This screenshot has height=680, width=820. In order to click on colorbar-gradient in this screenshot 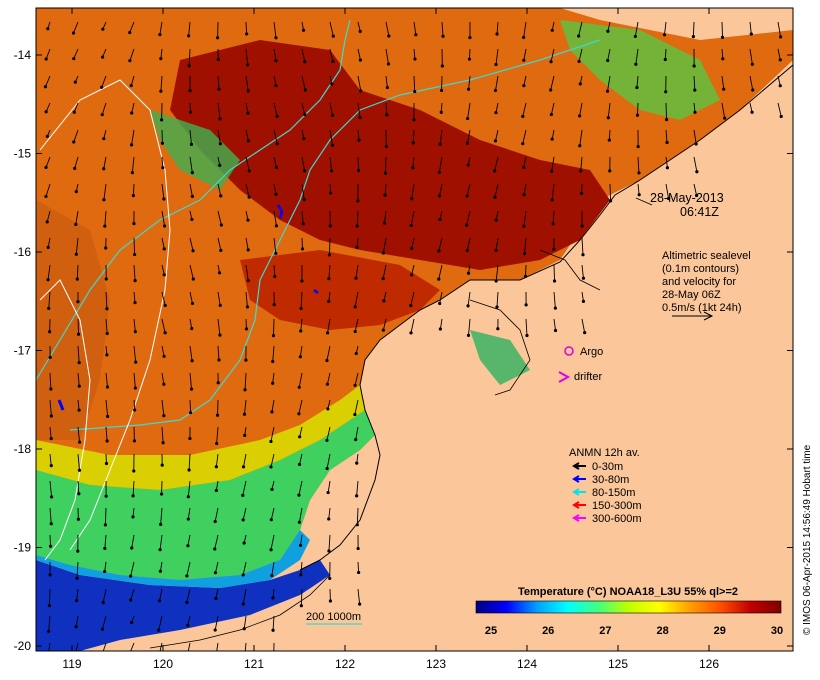, I will do `click(628, 607)`.